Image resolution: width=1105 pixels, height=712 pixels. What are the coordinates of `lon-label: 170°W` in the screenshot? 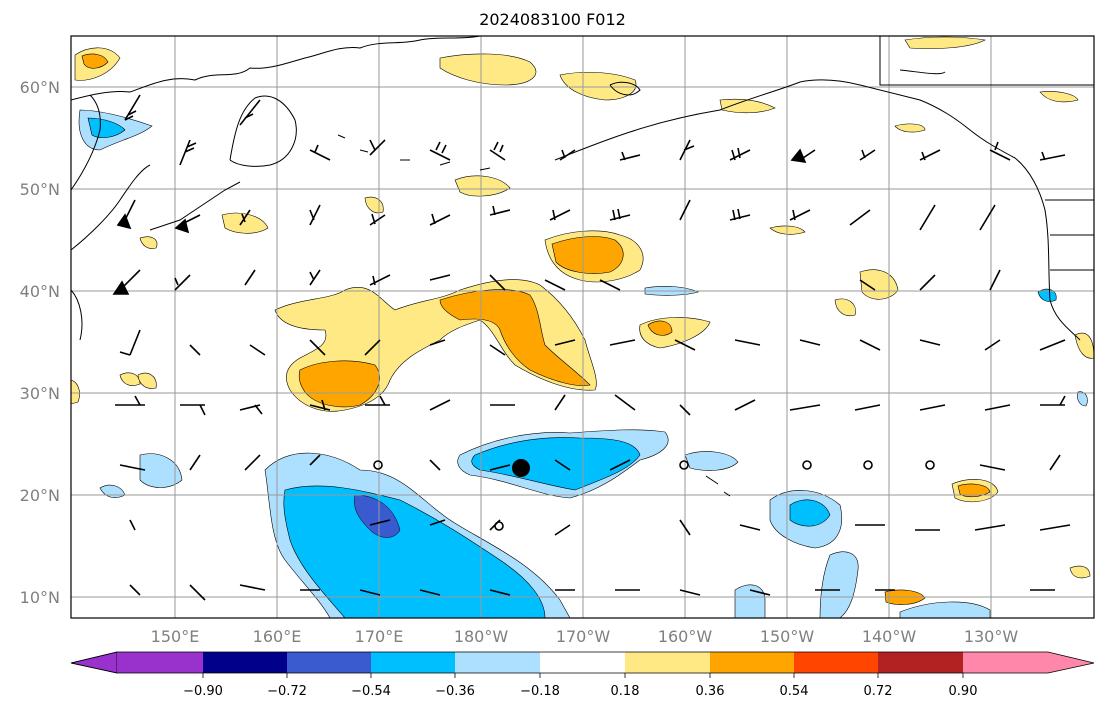 It's located at (583, 636).